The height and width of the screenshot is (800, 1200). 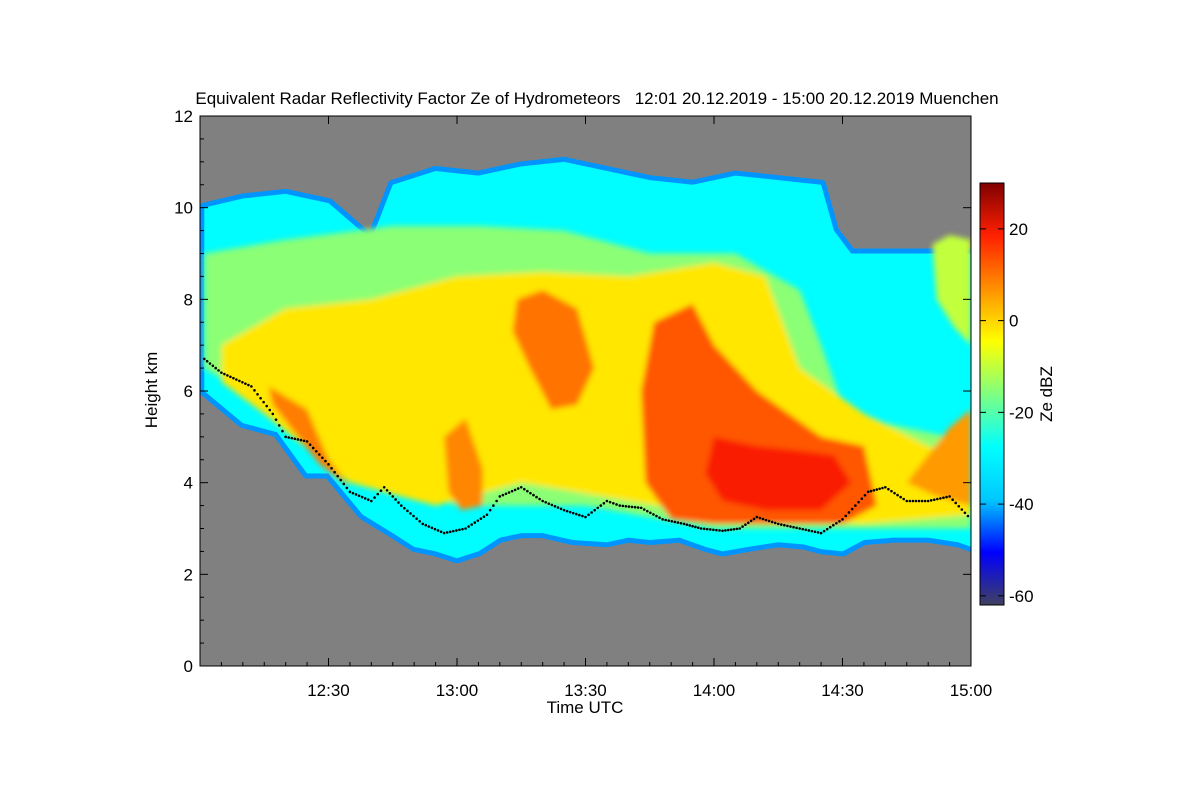 I want to click on region-east-echo, so click(x=938, y=457).